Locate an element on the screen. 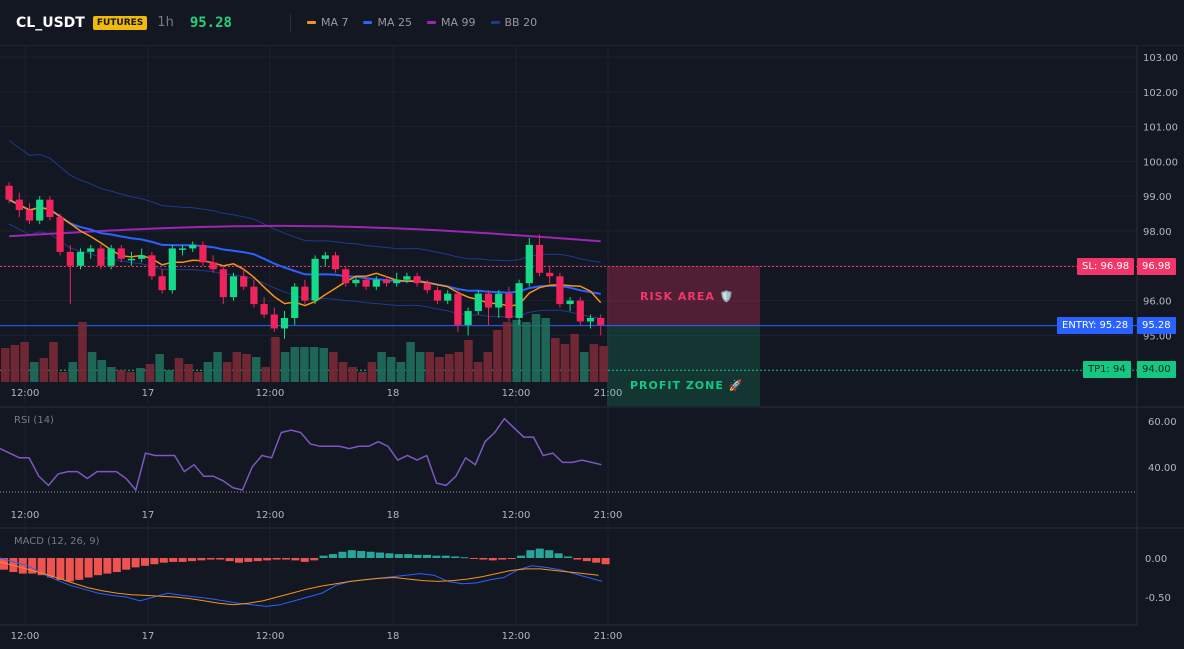 The width and height of the screenshot is (1184, 649). time-tick-label: 17 is located at coordinates (148, 393).